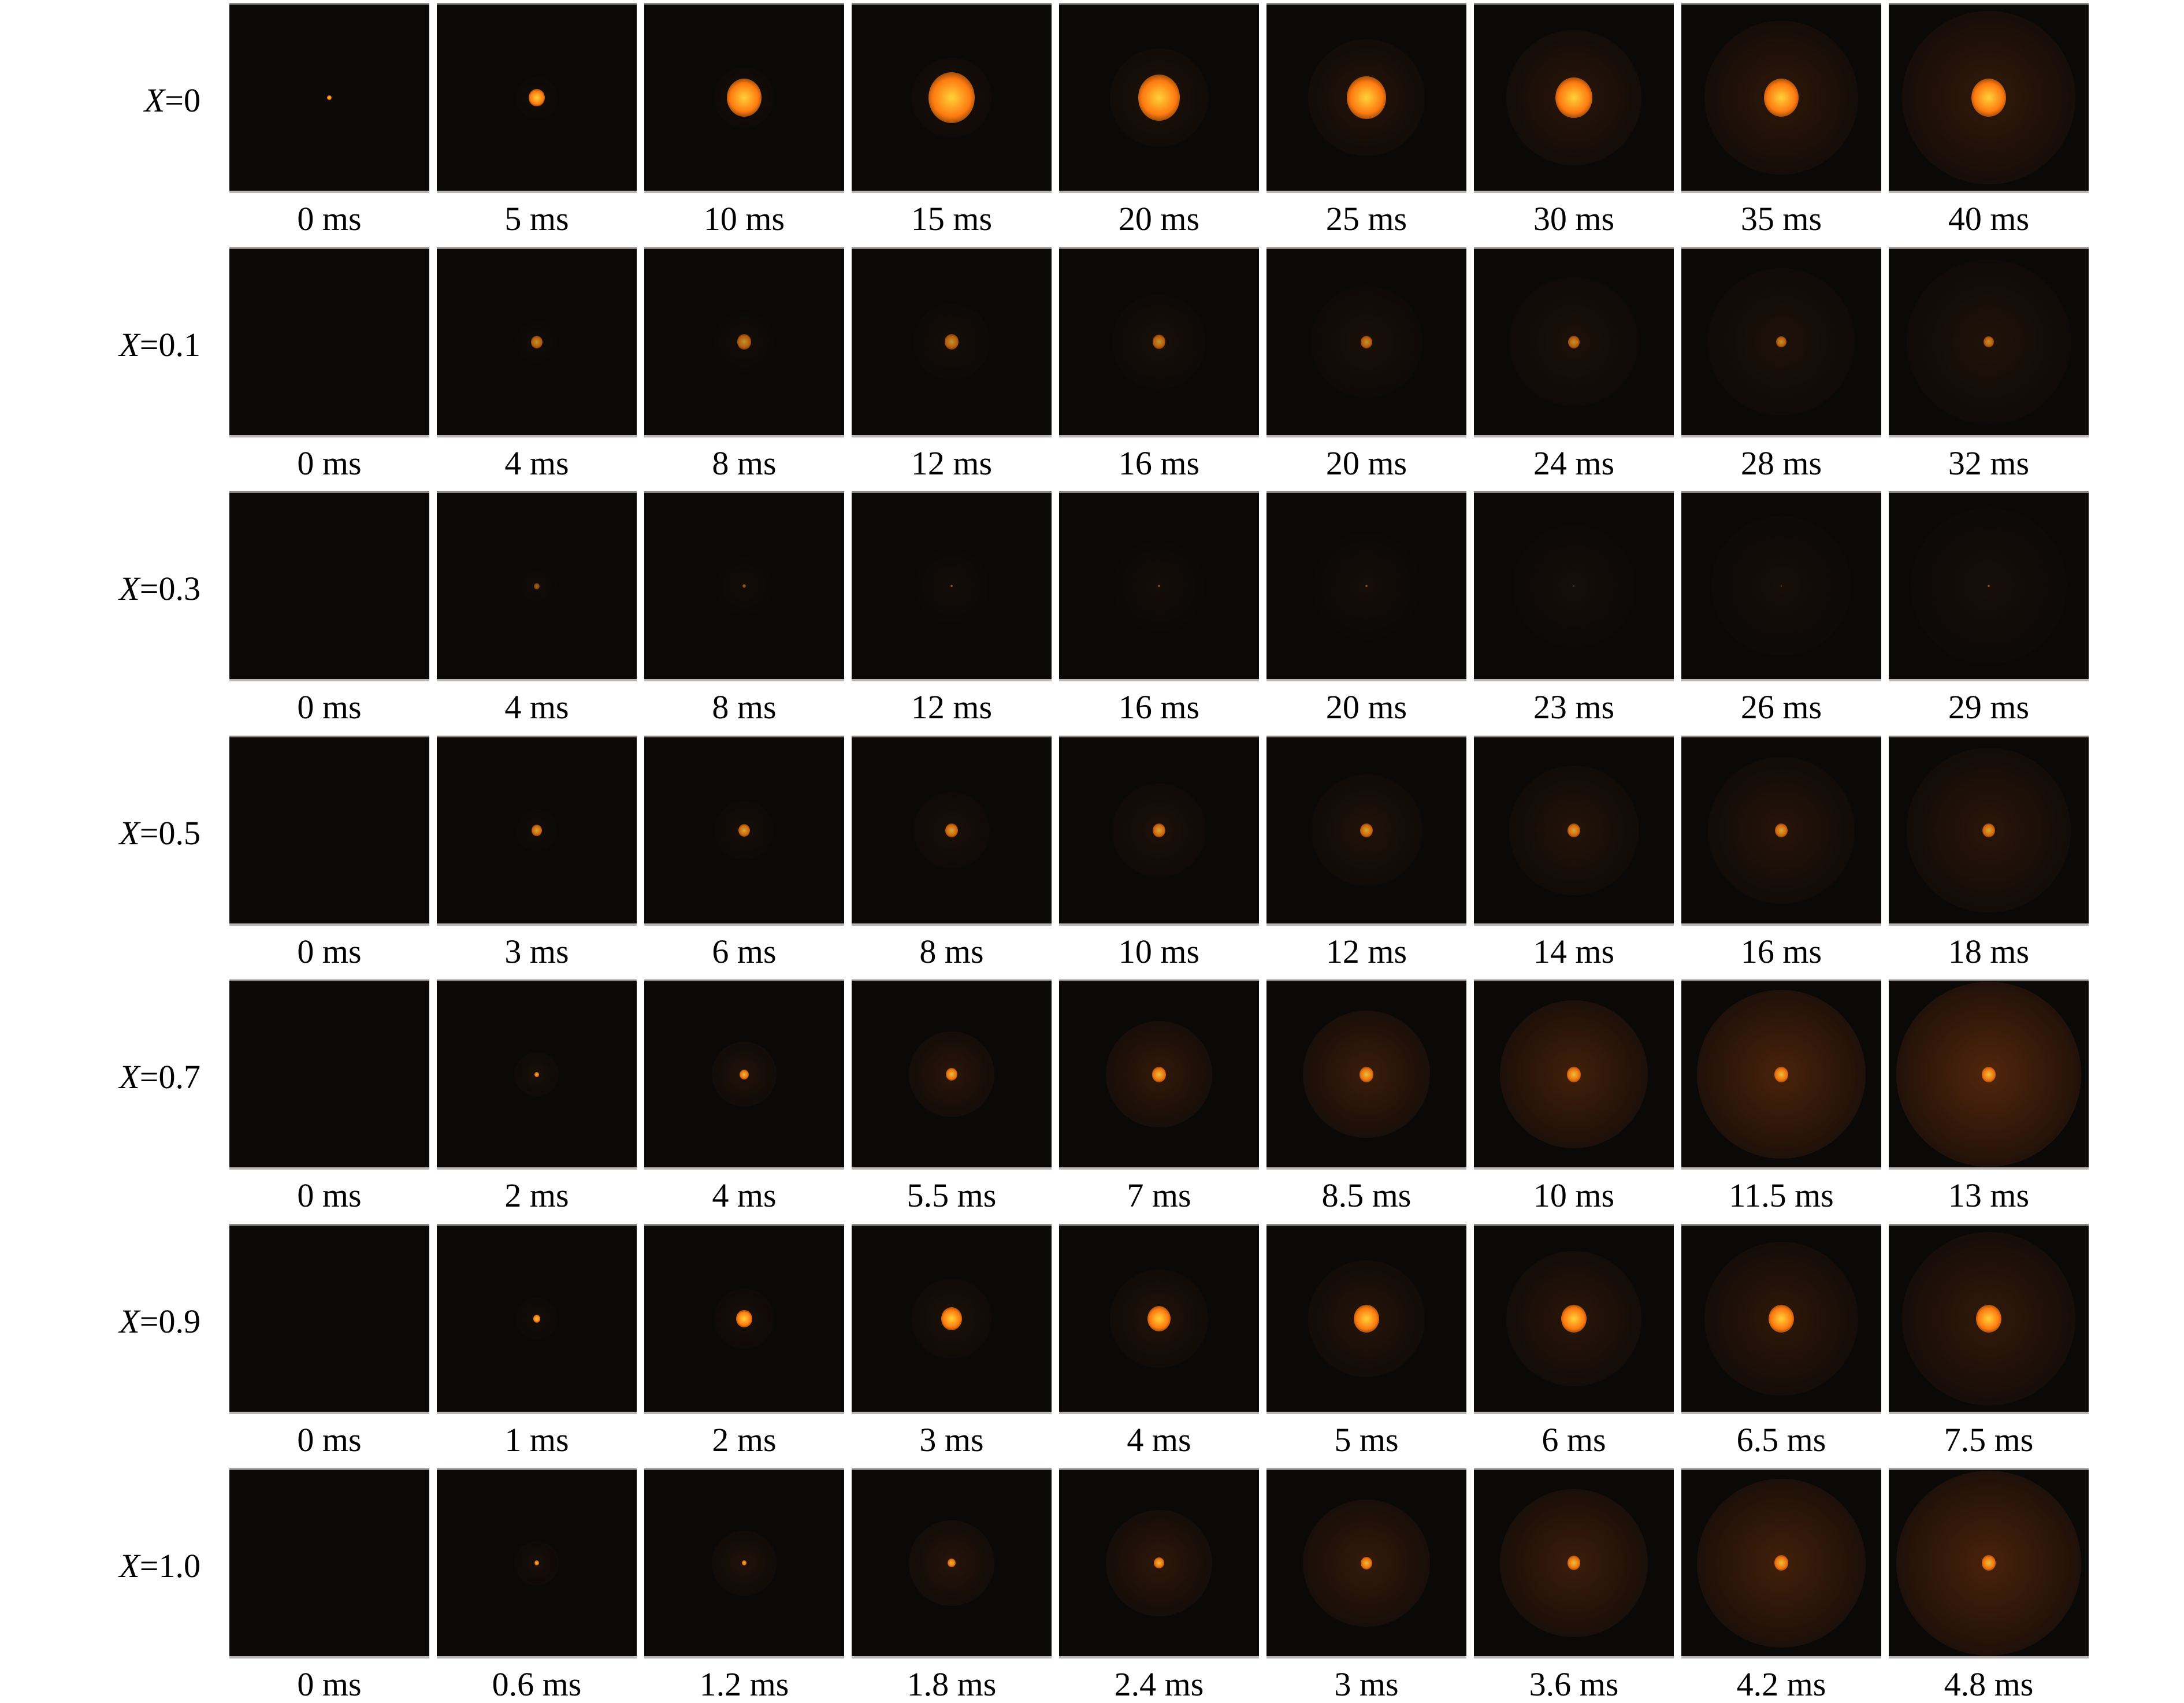  Describe the element at coordinates (1781, 219) in the screenshot. I see `frame-time-label: 35 ms` at that location.